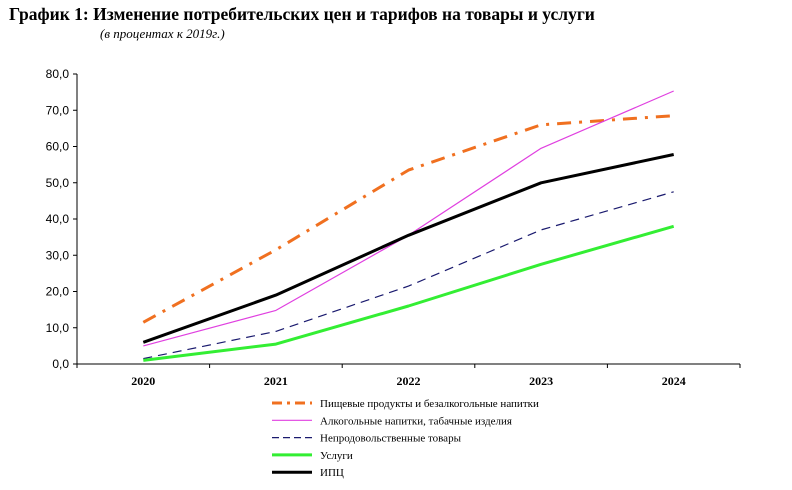 Image resolution: width=792 pixels, height=490 pixels. I want to click on y-tick-label: 30,0, so click(58, 255).